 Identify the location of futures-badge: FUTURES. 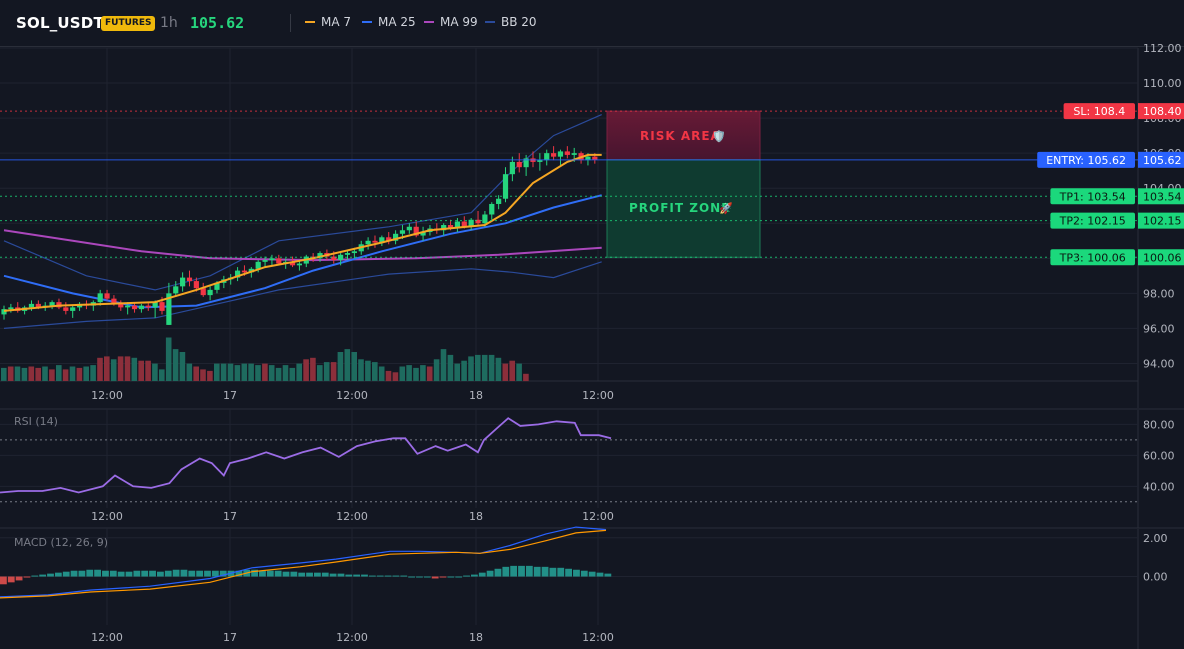
(128, 23).